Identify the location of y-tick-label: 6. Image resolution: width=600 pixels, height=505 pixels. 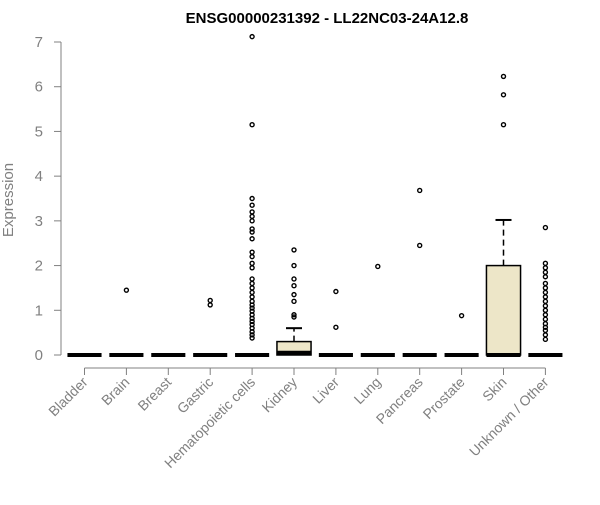
(39, 87).